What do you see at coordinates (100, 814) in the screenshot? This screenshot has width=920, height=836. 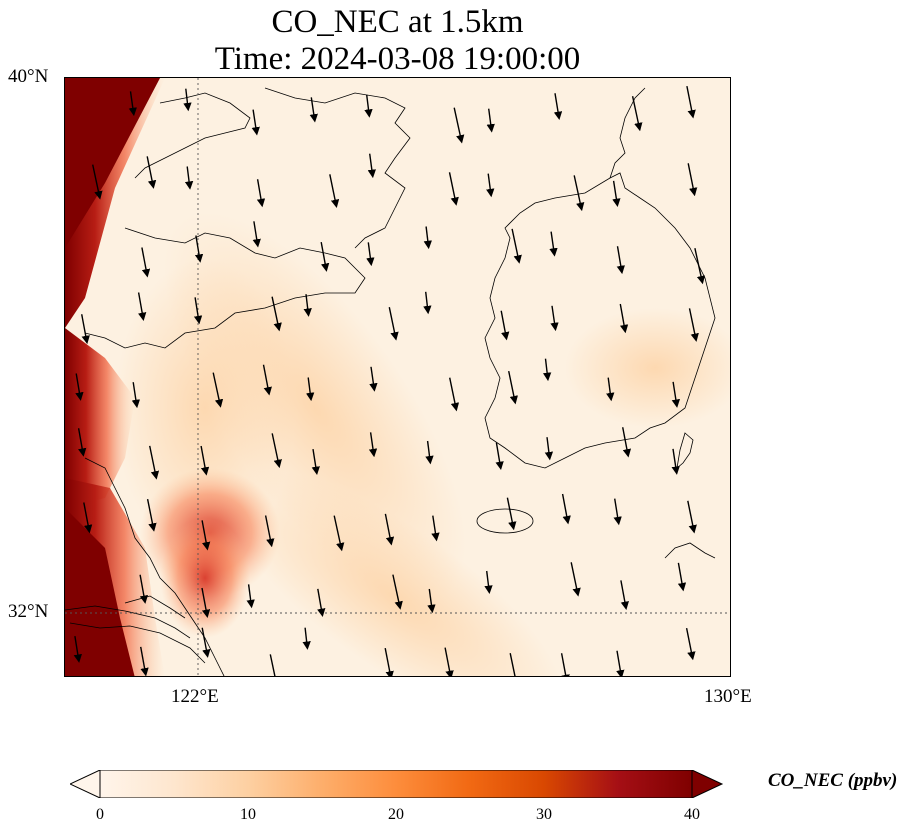 I see `colorbar-tick-0: 0` at bounding box center [100, 814].